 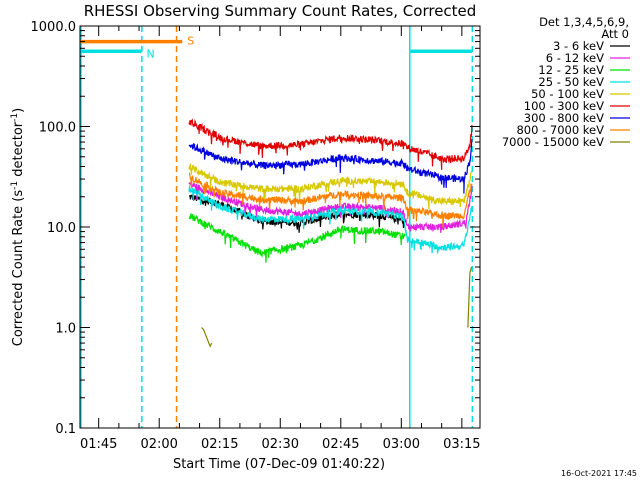 What do you see at coordinates (61, 228) in the screenshot?
I see `y-tick-label: 10.0` at bounding box center [61, 228].